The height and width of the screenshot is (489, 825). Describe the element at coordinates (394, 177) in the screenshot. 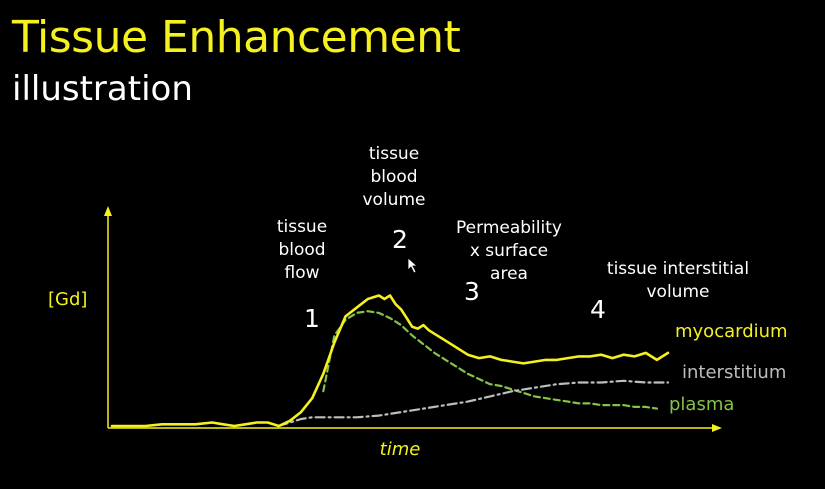

I see `annotation-label-2: tissue blood volume` at that location.